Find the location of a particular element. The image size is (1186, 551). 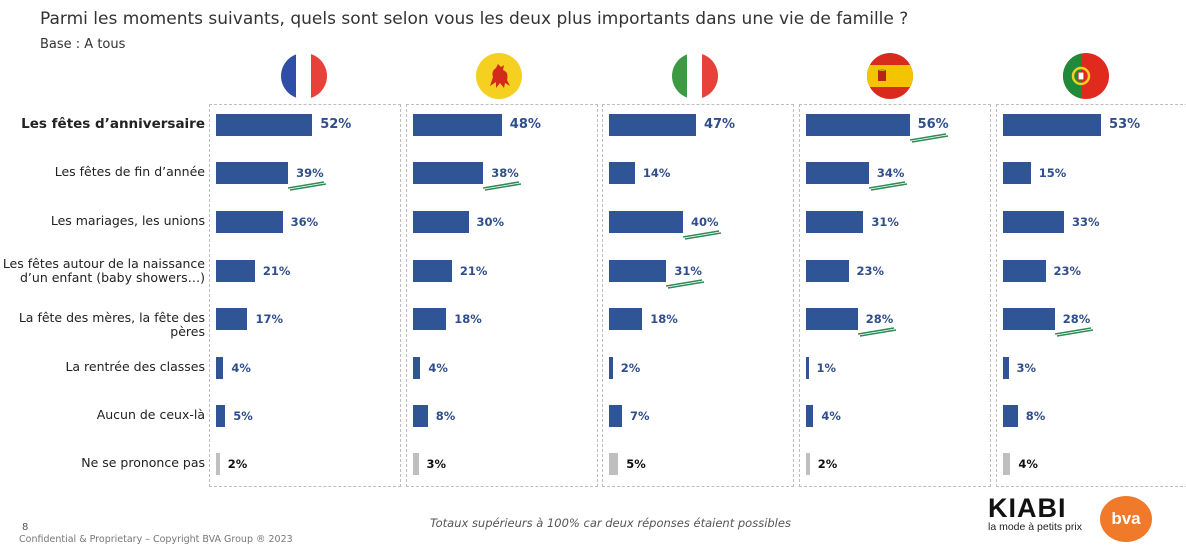

data-label: 47% is located at coordinates (719, 124).